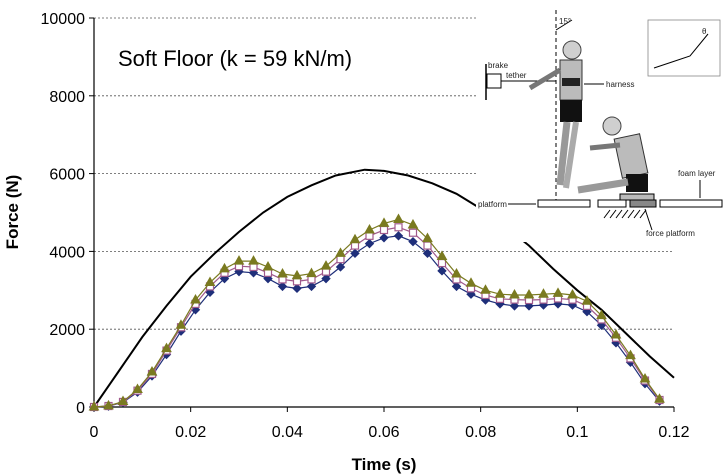 This screenshot has width=724, height=474. What do you see at coordinates (605, 146) in the screenshot?
I see `fallen-arm` at bounding box center [605, 146].